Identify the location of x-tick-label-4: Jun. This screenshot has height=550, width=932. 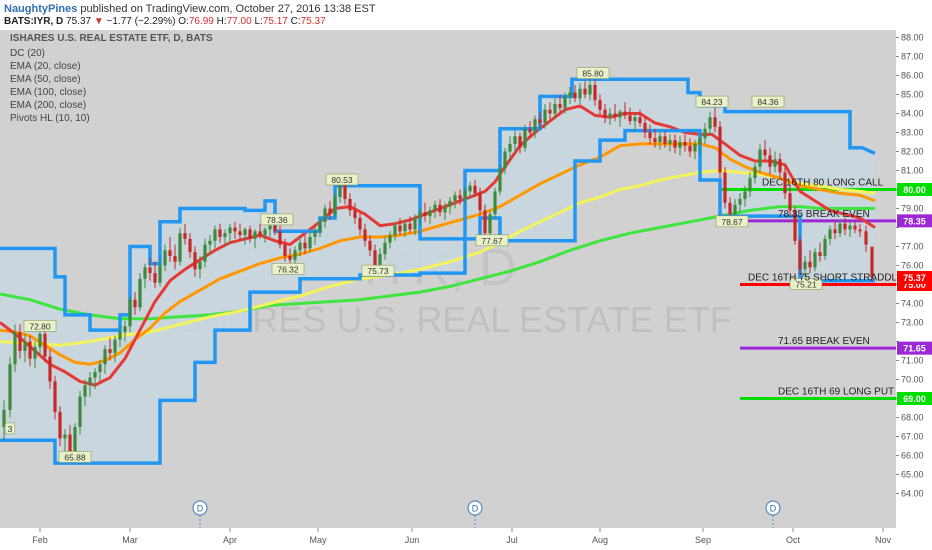
(412, 540).